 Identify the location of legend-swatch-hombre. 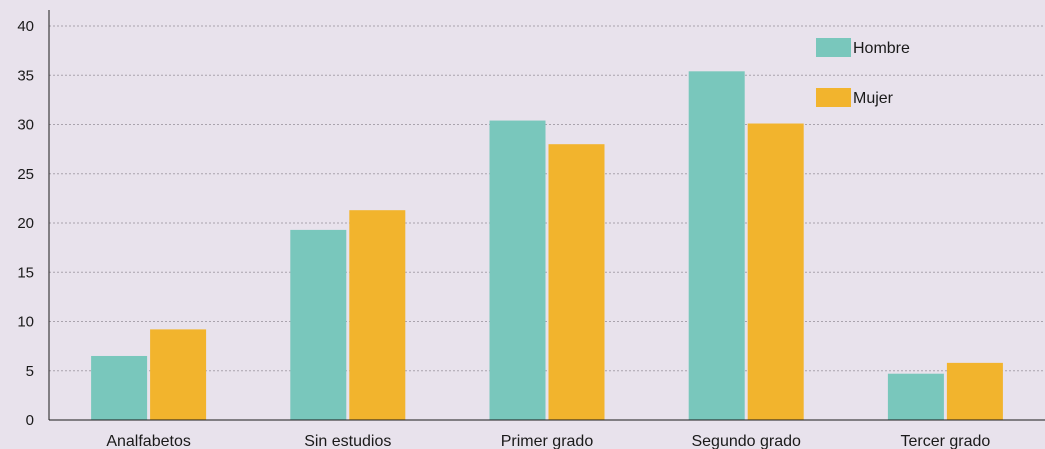
(833, 47).